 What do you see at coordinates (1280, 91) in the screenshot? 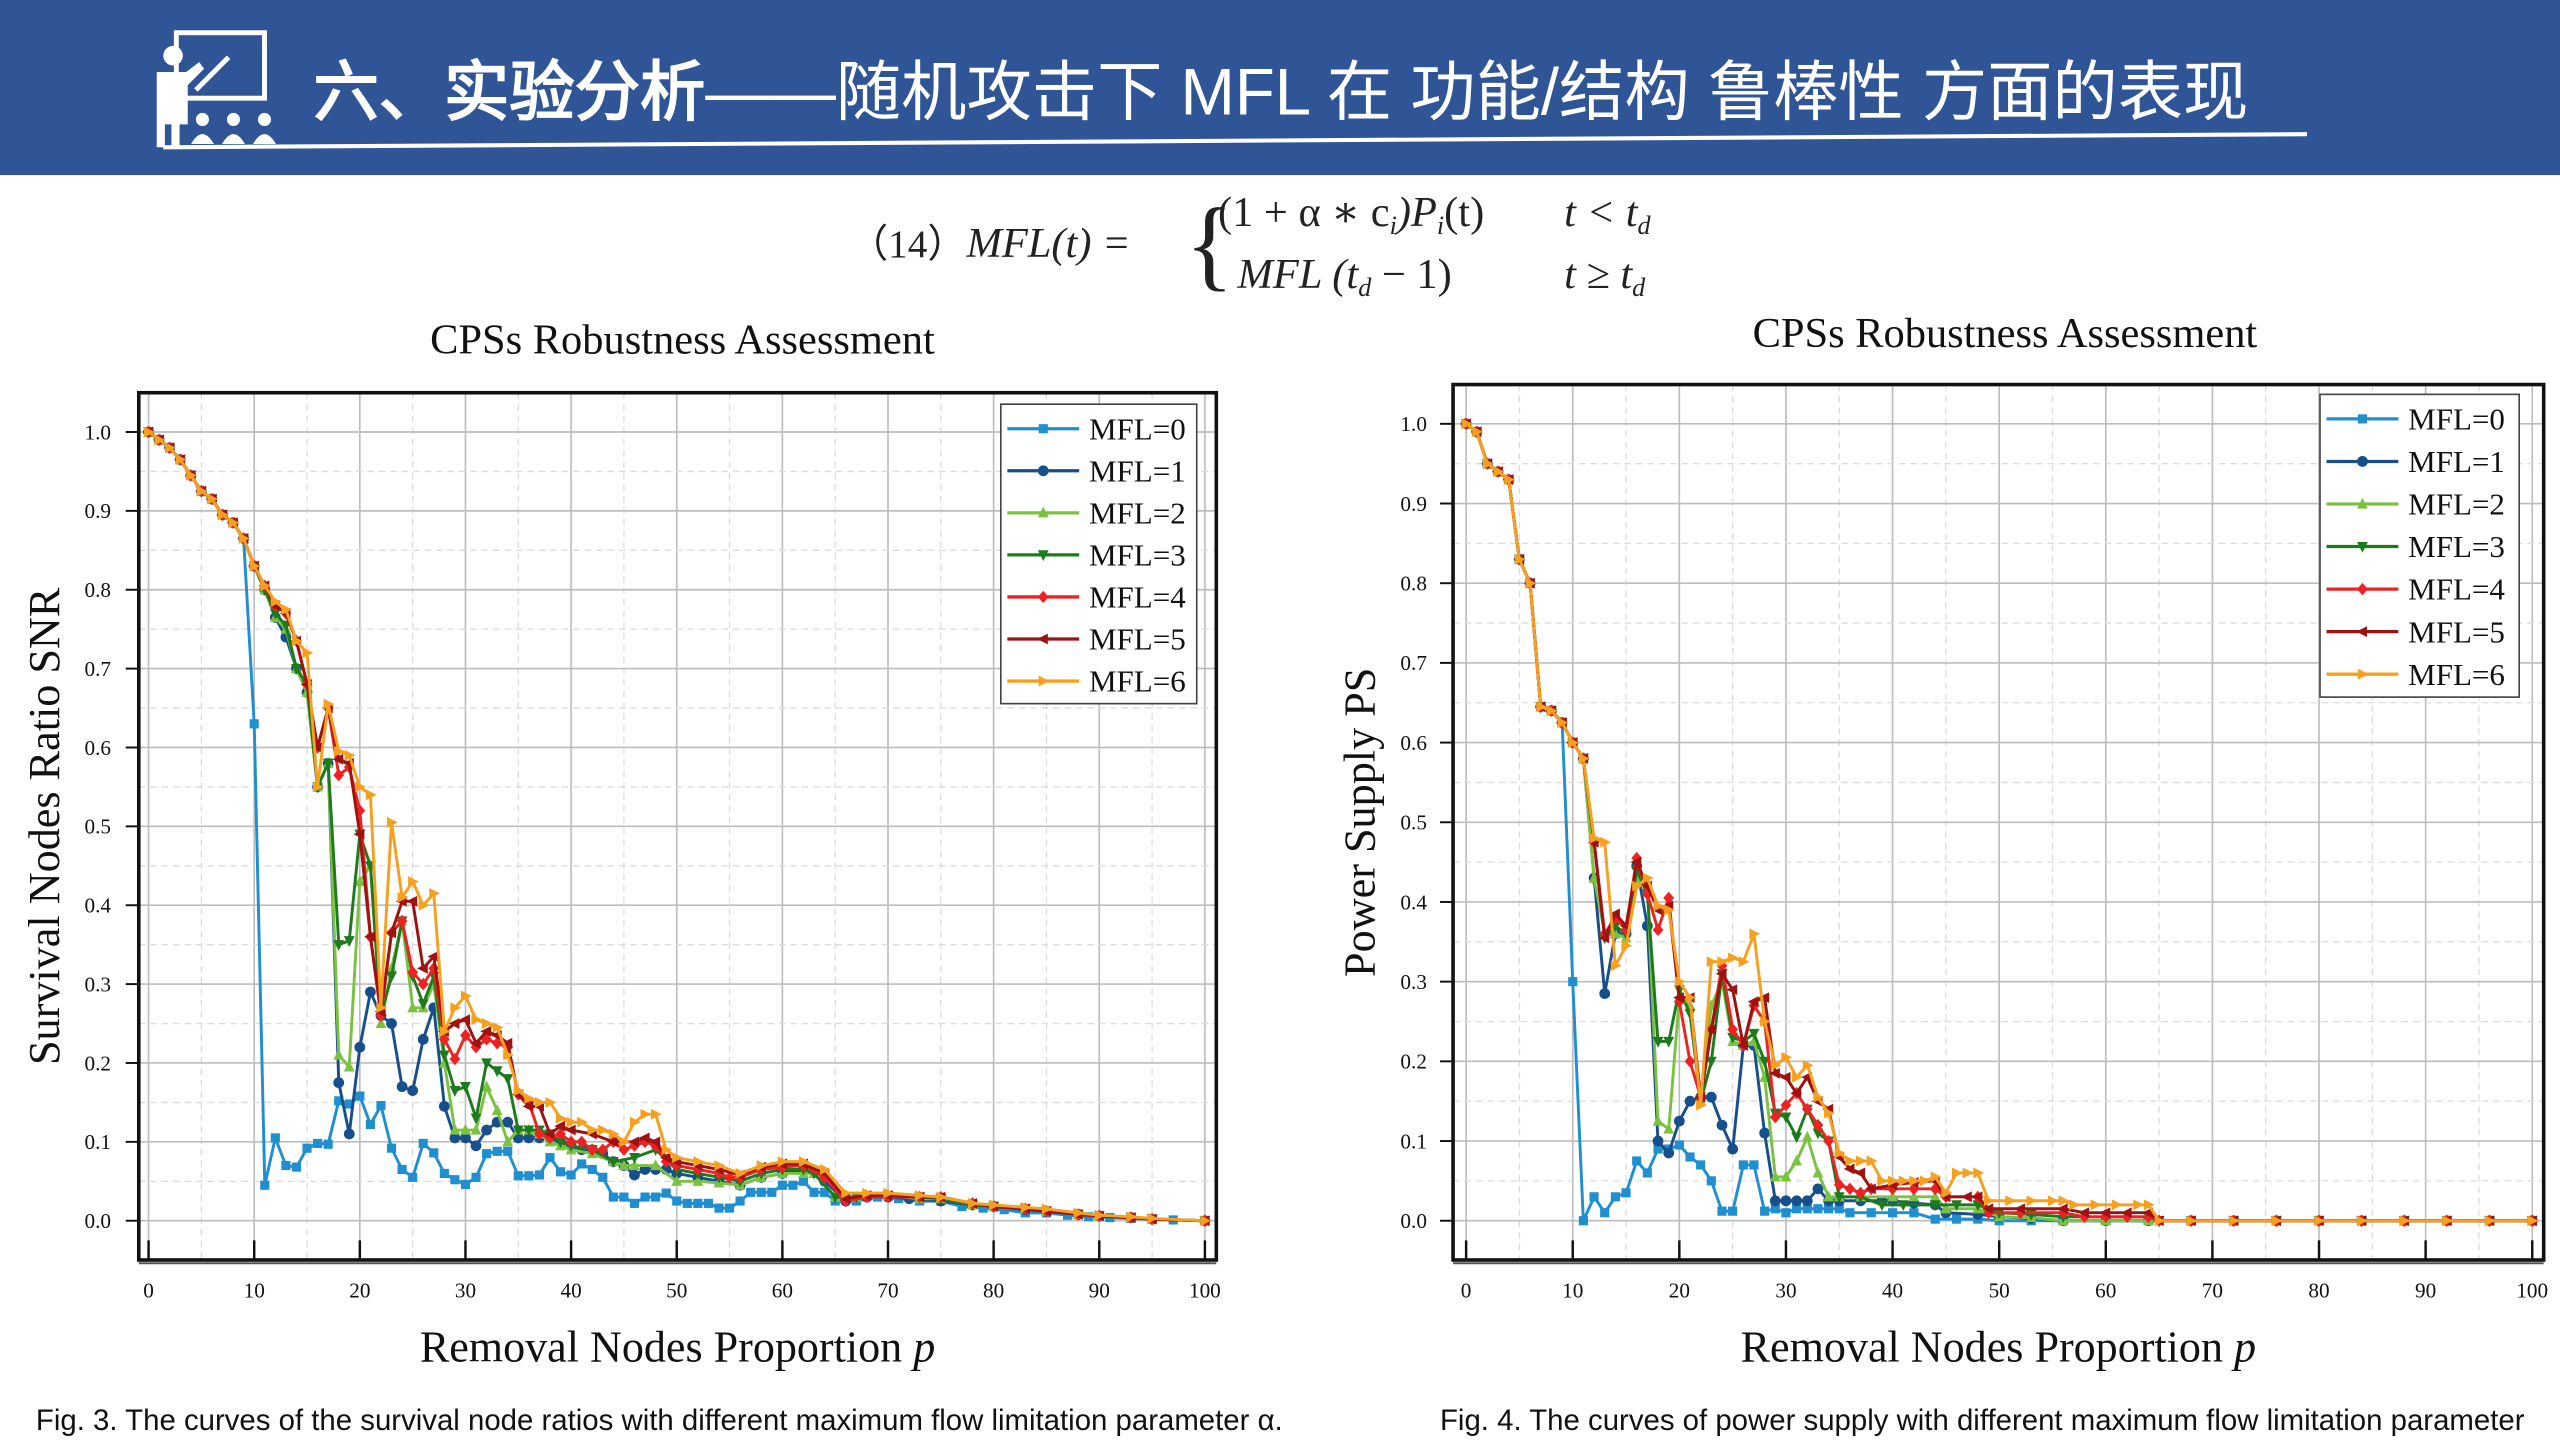
I see `page-title: 六、实验分析——随机攻击下 MFL 在 功能/结构 鲁棒性 方面的表现` at bounding box center [1280, 91].